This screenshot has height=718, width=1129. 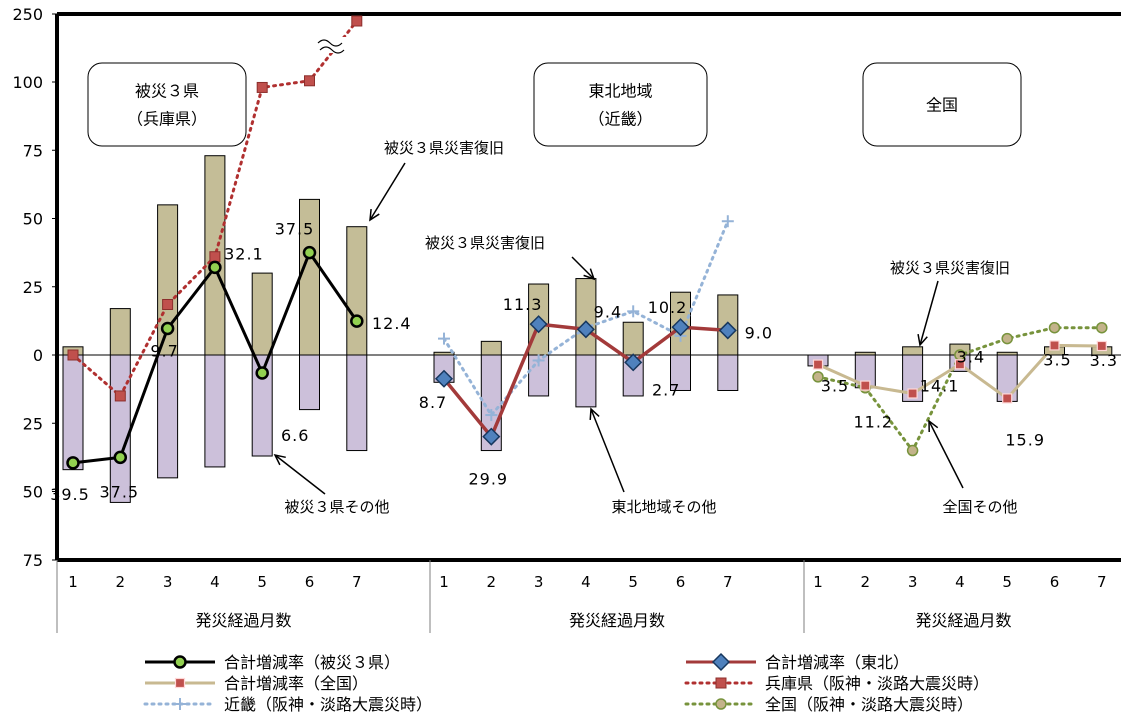 I want to click on data-label: 9.4, so click(x=608, y=311).